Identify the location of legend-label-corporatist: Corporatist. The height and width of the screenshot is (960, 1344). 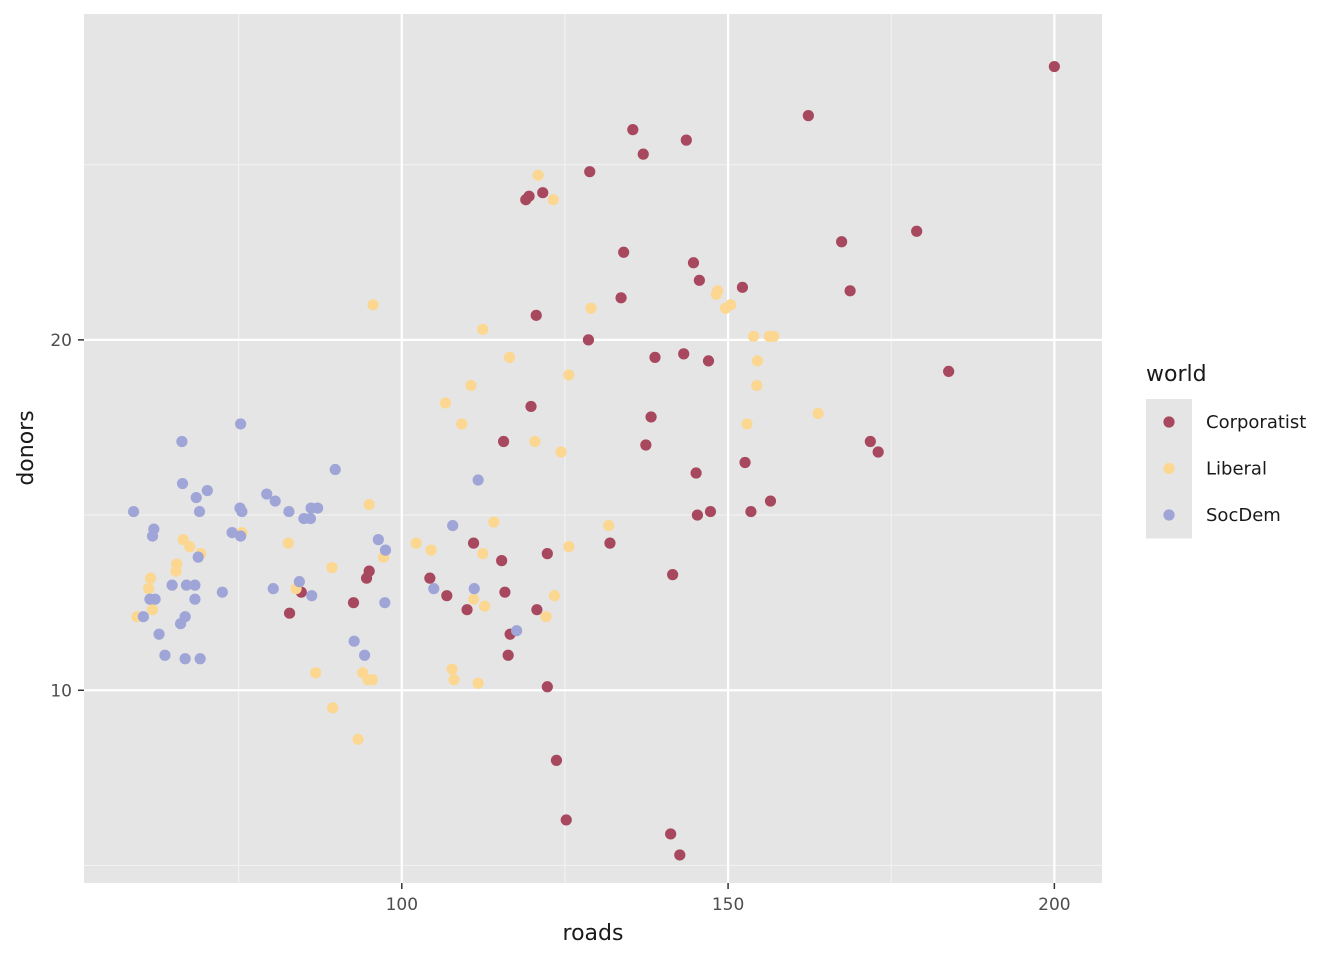
(1256, 422).